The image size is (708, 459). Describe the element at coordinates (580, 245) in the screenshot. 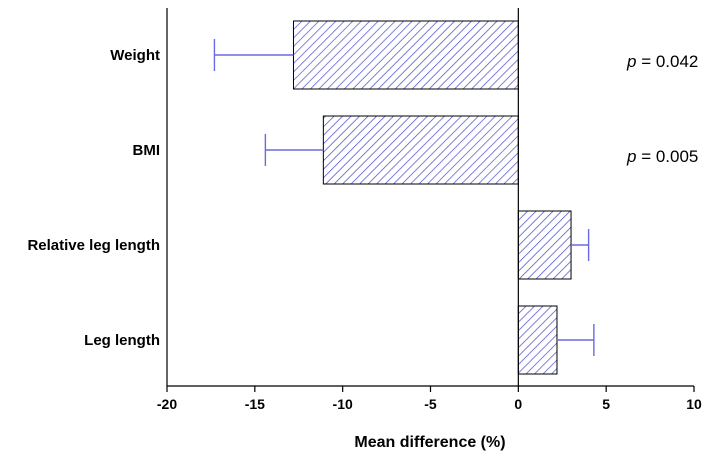

I see `error-bar-relative-leg-length` at that location.